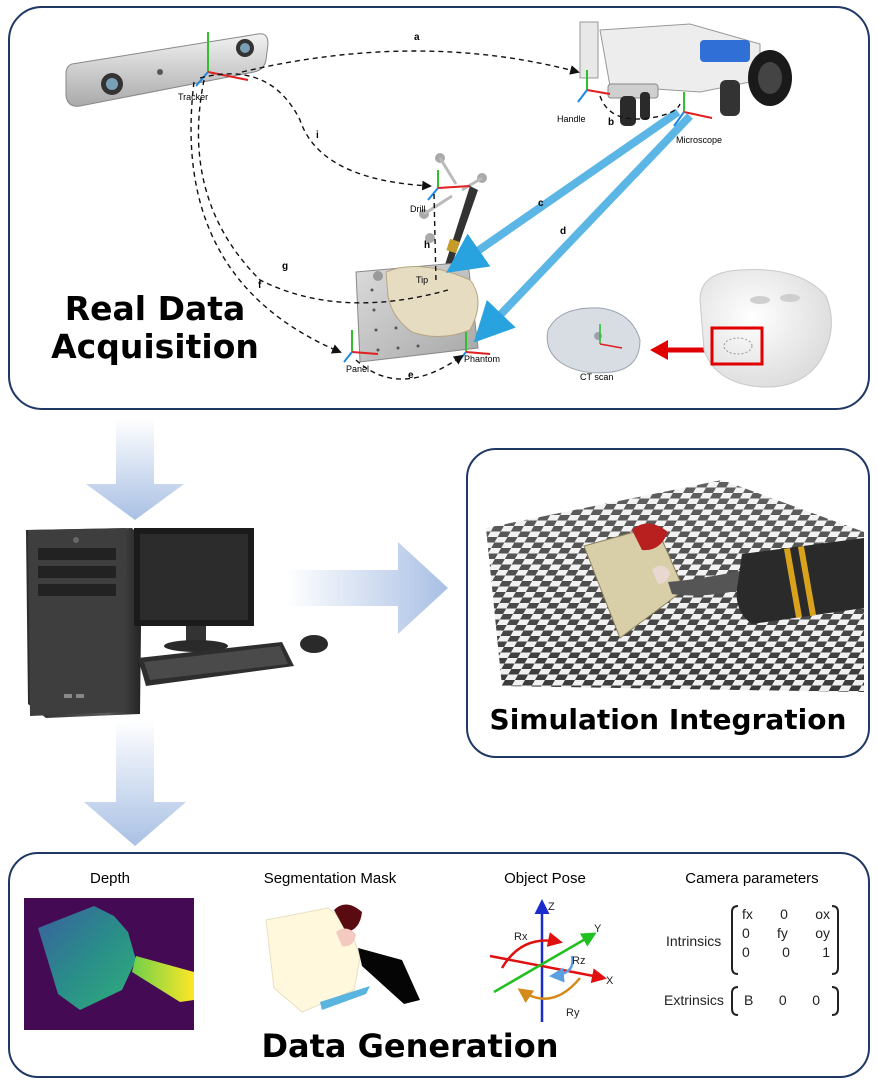 Image resolution: width=878 pixels, height=1086 pixels. I want to click on acquisition-title-line1: Real Data, so click(155, 308).